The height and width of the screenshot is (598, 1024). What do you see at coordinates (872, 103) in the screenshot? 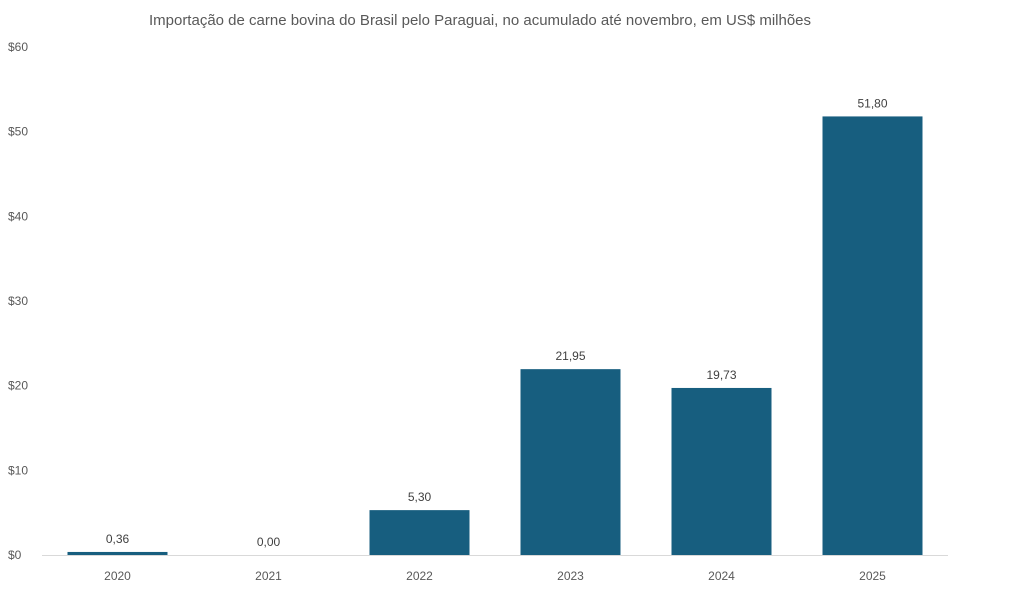
I see `data-label: 51,80` at bounding box center [872, 103].